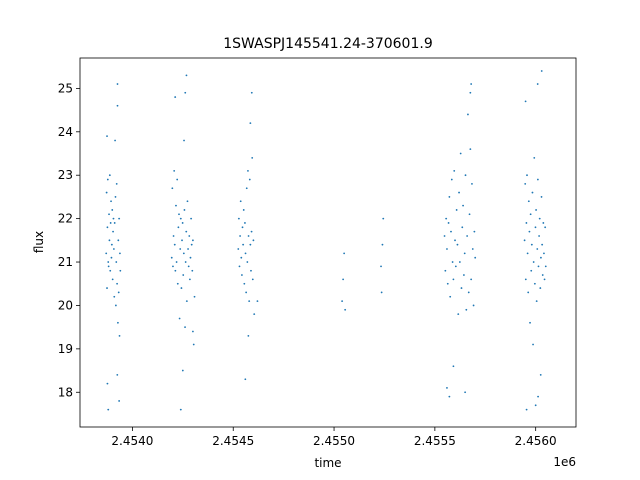  I want to click on x-axis-offset-label: 1e6, so click(564, 462).